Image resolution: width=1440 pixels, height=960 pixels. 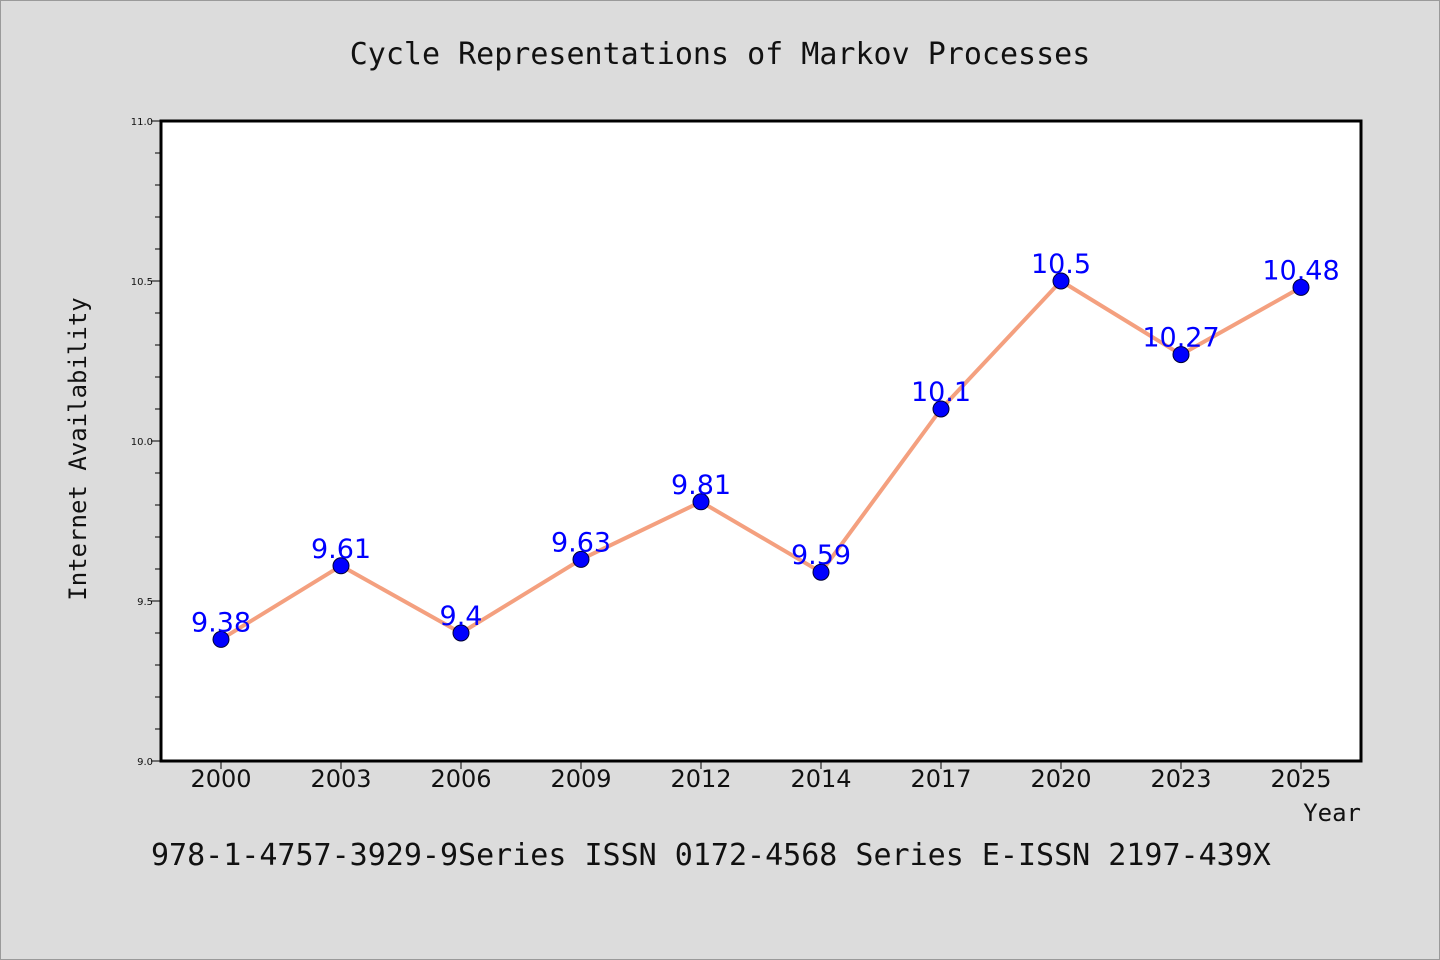 What do you see at coordinates (1061, 264) in the screenshot?
I see `data-label: 10.5` at bounding box center [1061, 264].